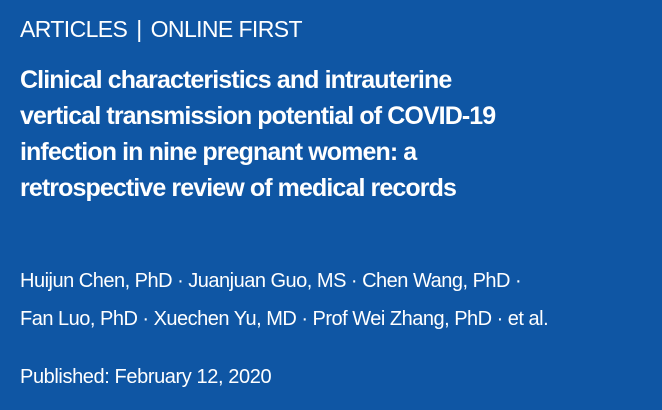 The width and height of the screenshot is (662, 410). Describe the element at coordinates (226, 29) in the screenshot. I see `status-label: ONLINE FIRST` at that location.